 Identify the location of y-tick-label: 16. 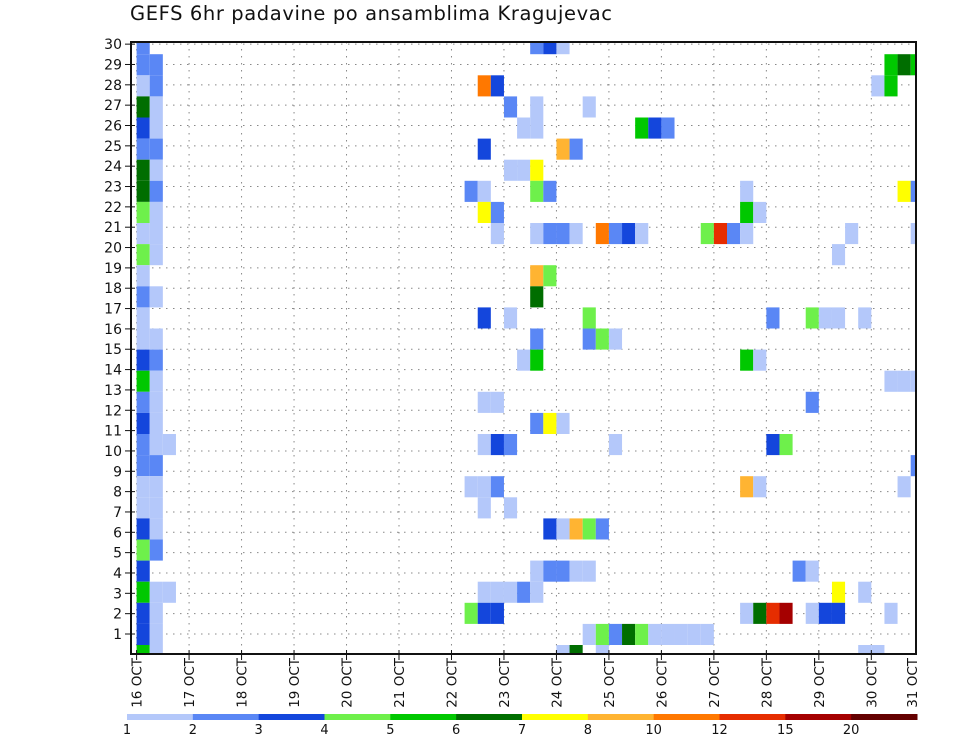
(113, 330).